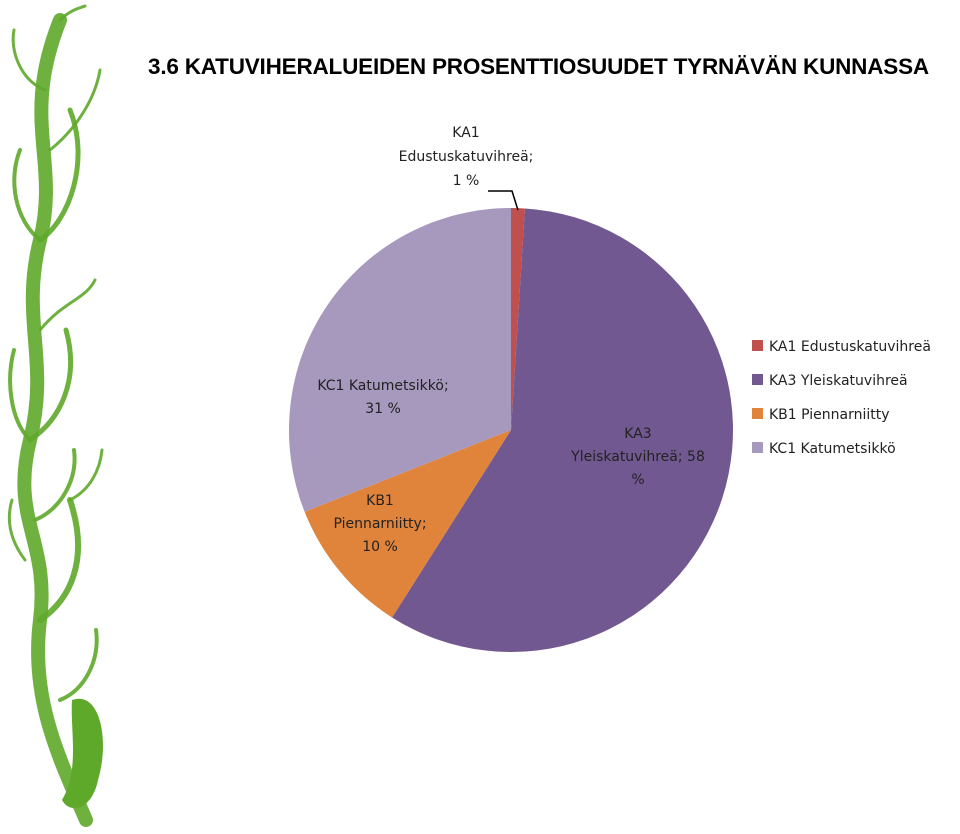  I want to click on legend-swatch-ka1-edustuskatuvihrea, so click(757, 345).